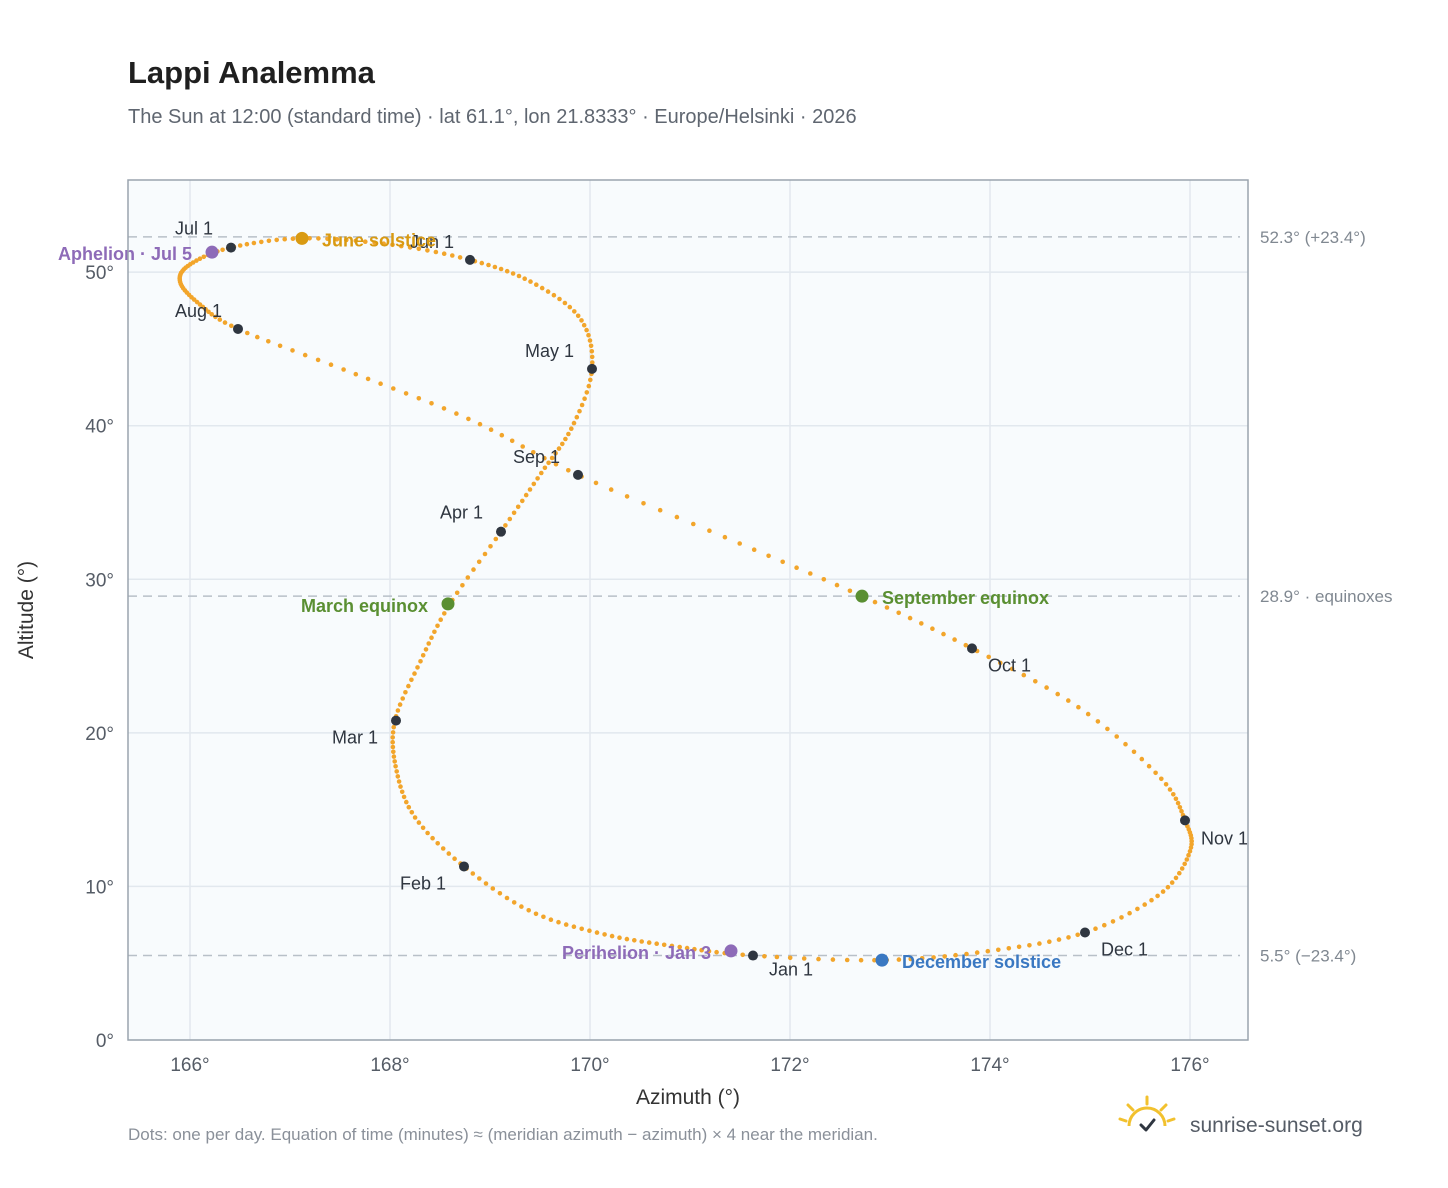 The image size is (1448, 1188). What do you see at coordinates (1326, 596) in the screenshot?
I see `reference-line-label: 28.9° · equinoxes` at bounding box center [1326, 596].